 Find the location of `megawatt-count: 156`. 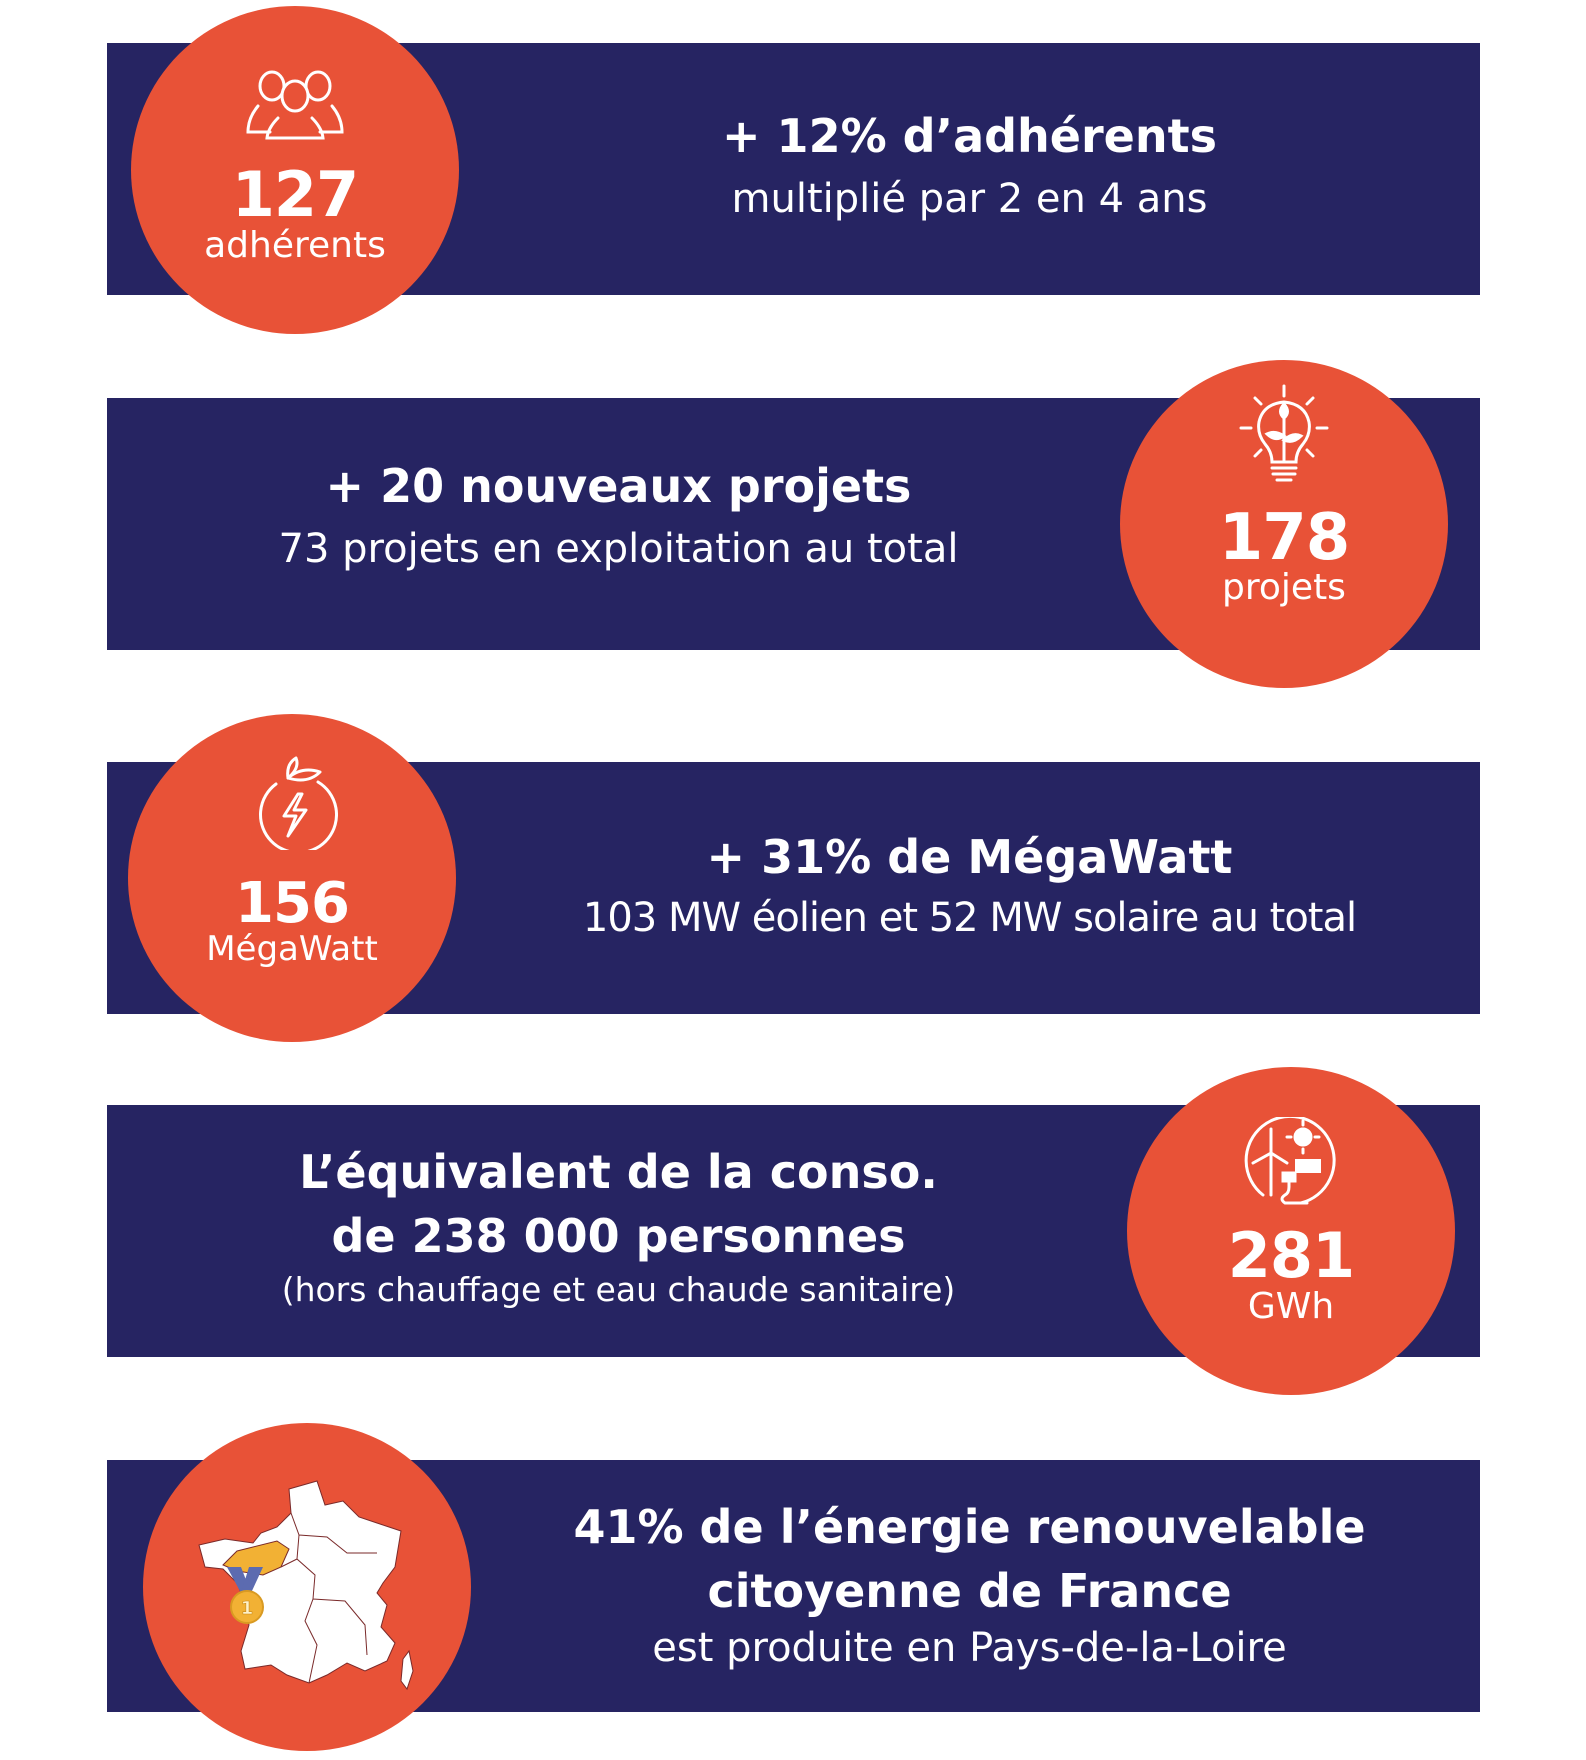

megawatt-count: 156 is located at coordinates (292, 903).